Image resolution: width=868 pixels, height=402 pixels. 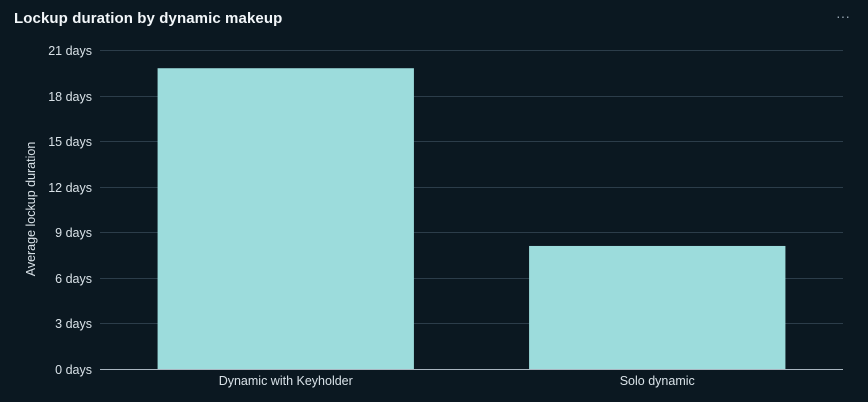 I want to click on x-tick-label: Solo dynamic, so click(x=657, y=381).